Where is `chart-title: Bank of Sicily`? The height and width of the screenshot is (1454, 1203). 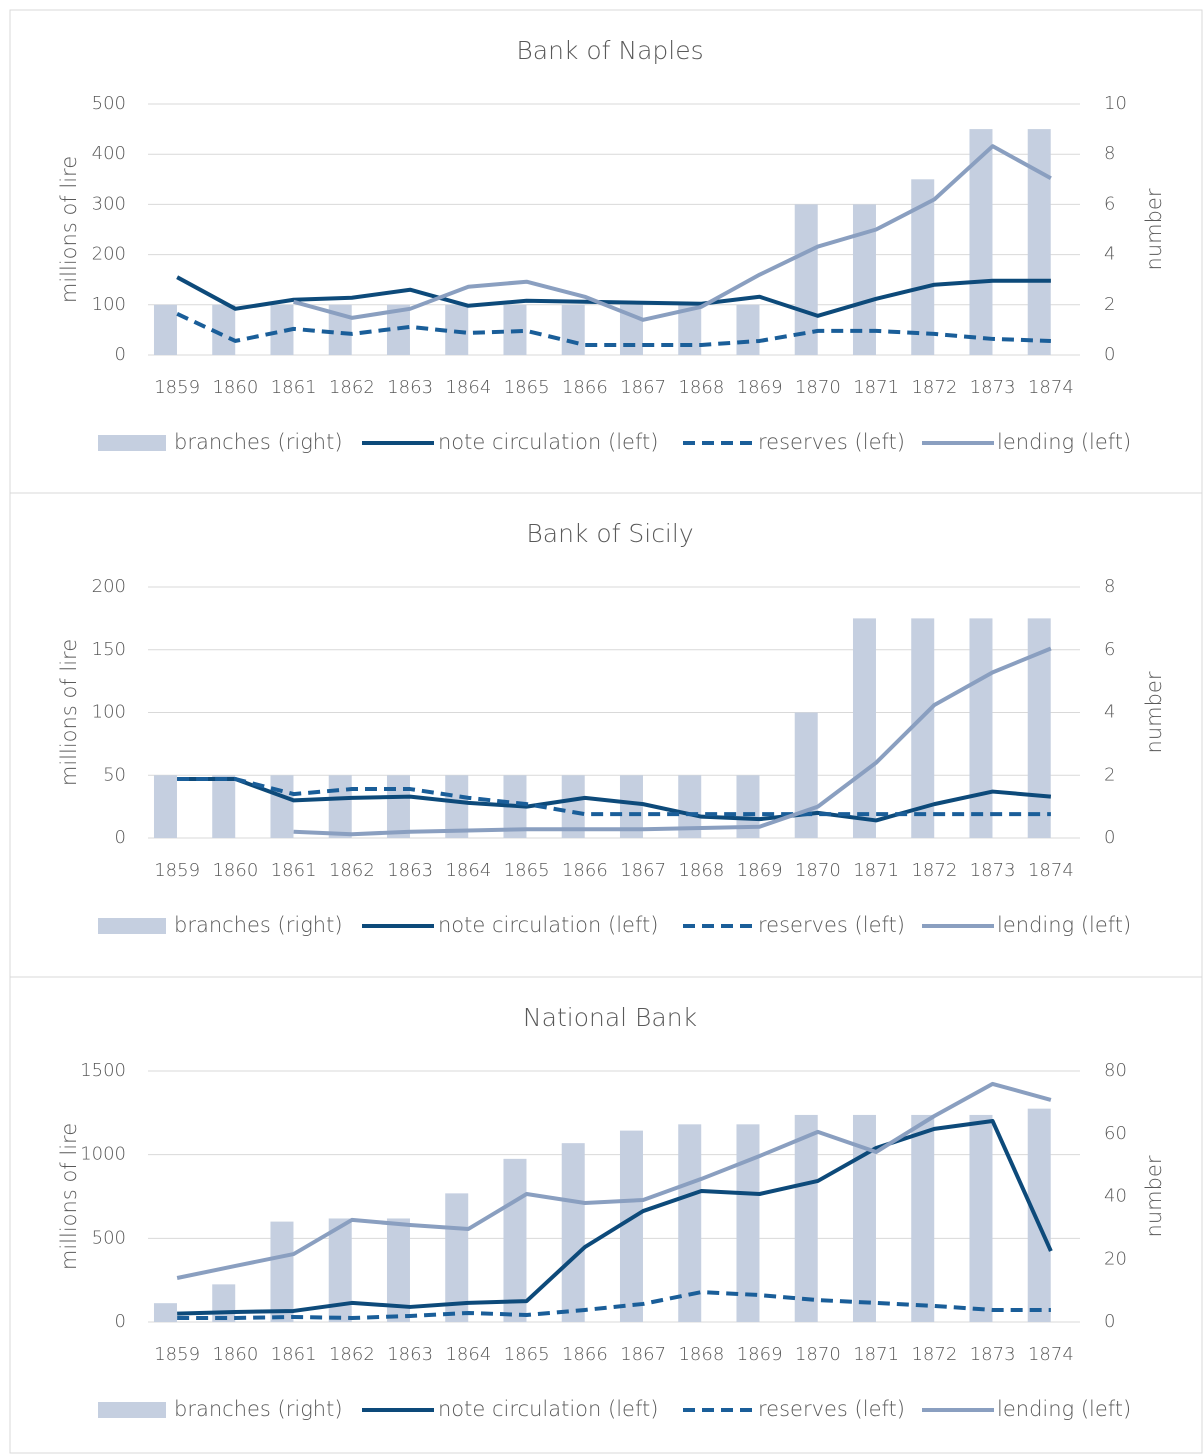
chart-title: Bank of Sicily is located at coordinates (609, 533).